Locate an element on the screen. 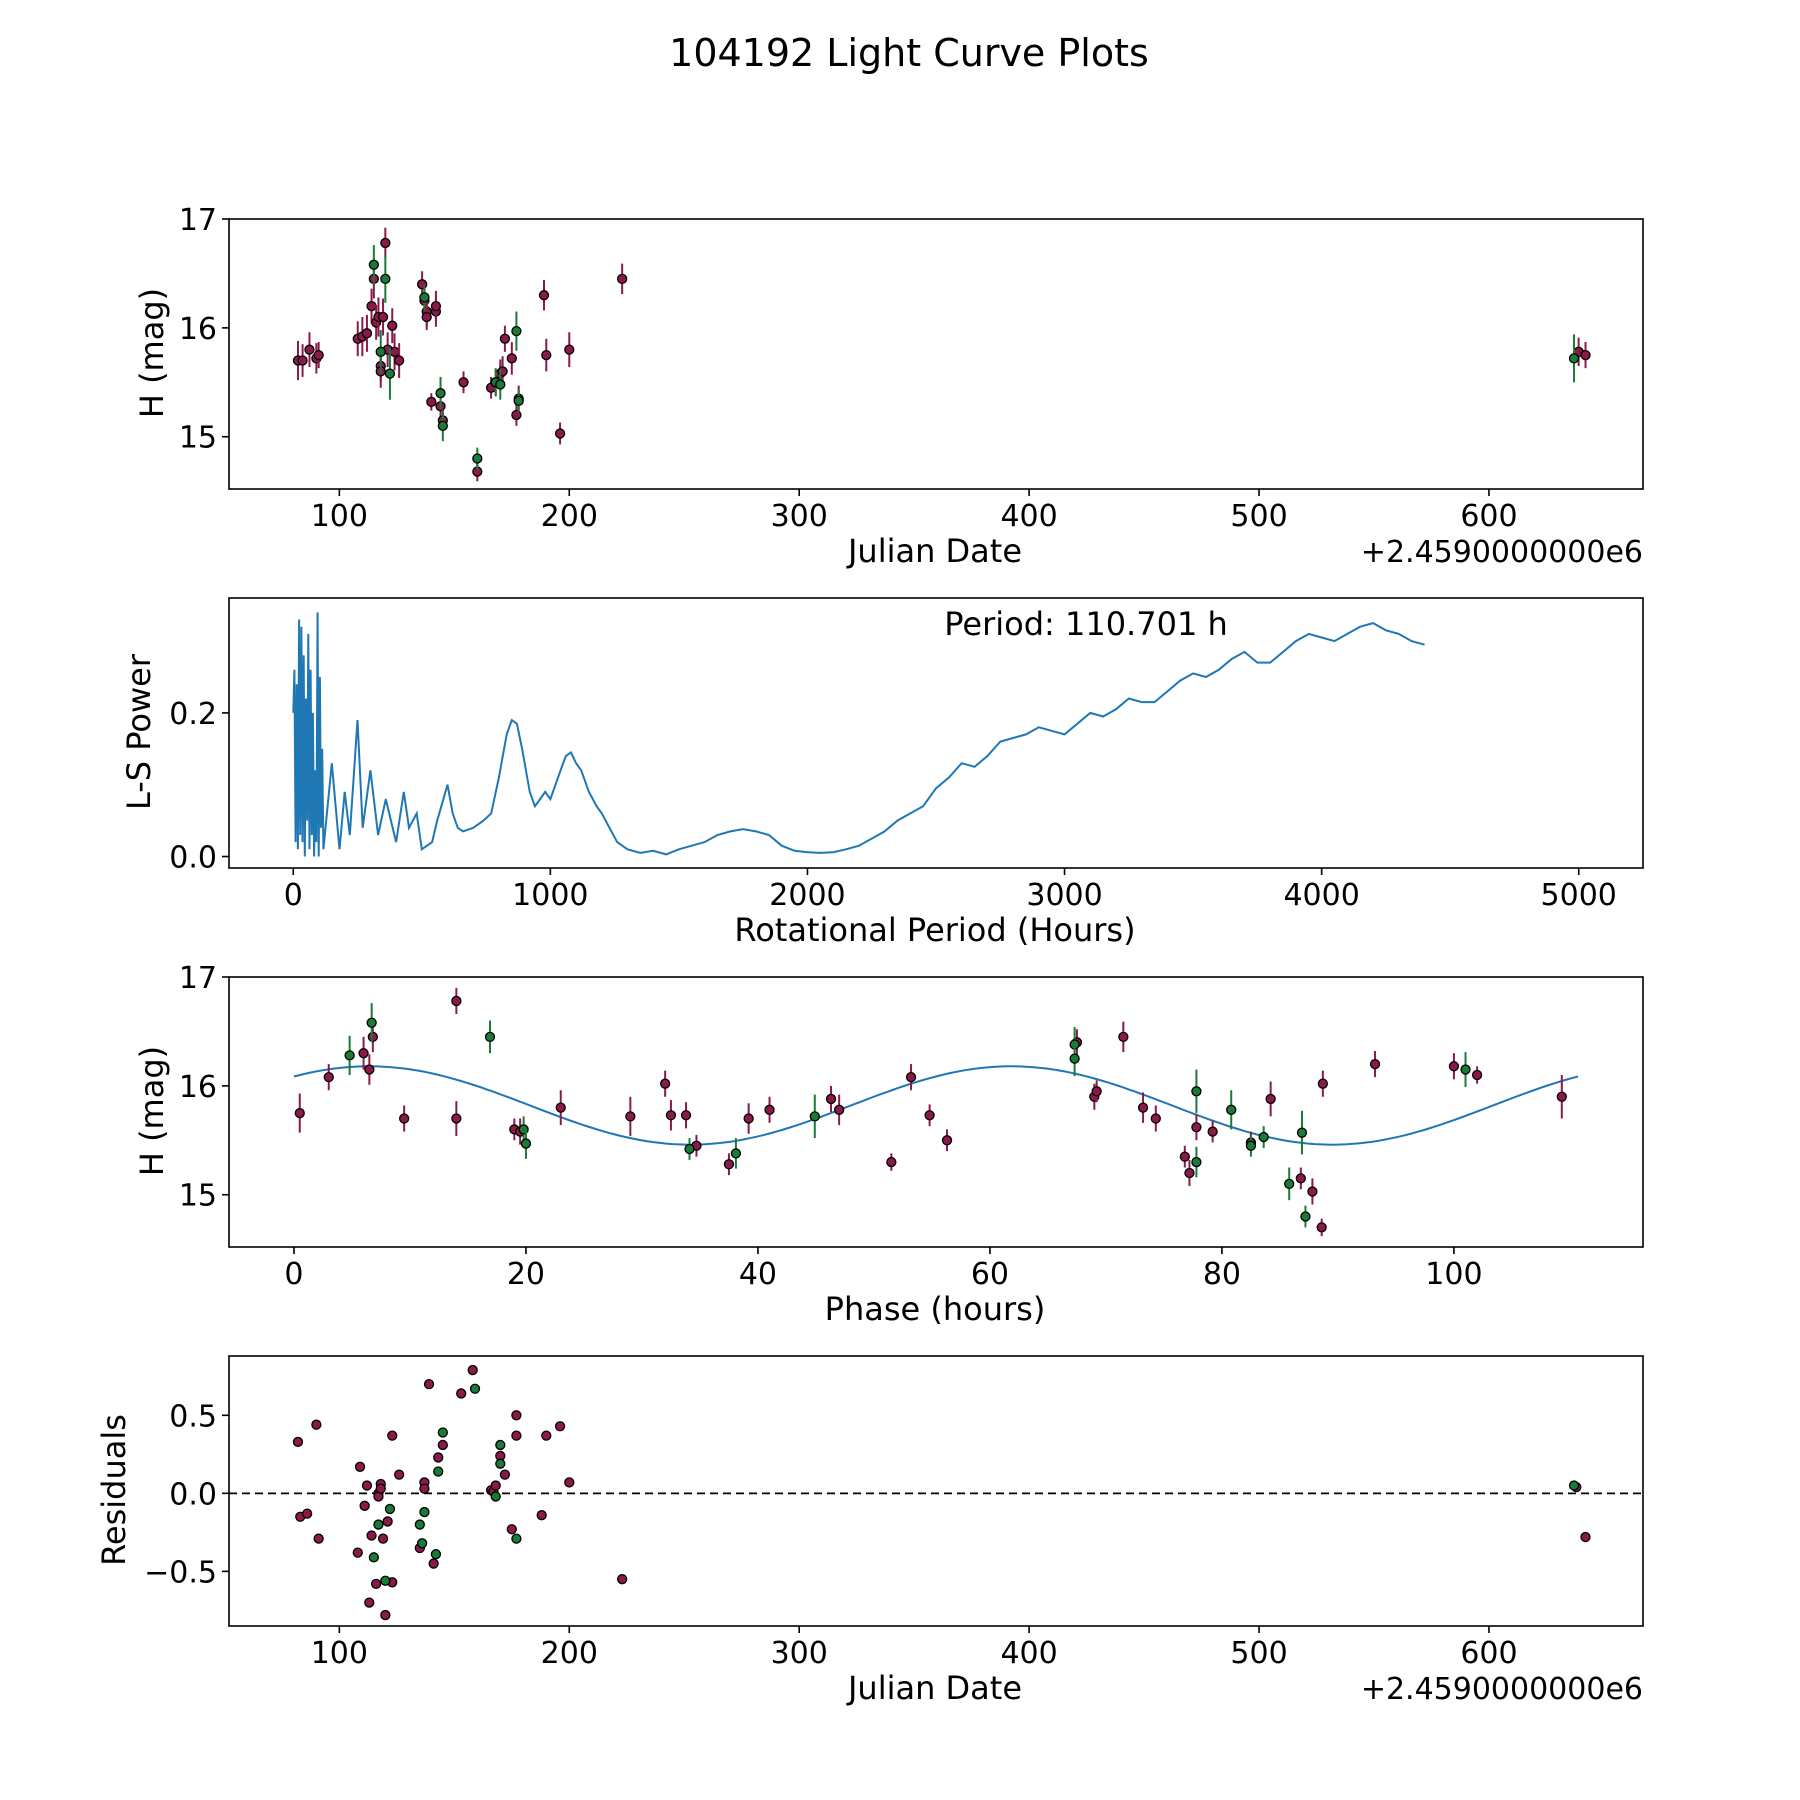 The height and width of the screenshot is (1800, 1800). figure-title: 104192 Light Curve Plots is located at coordinates (909, 53).